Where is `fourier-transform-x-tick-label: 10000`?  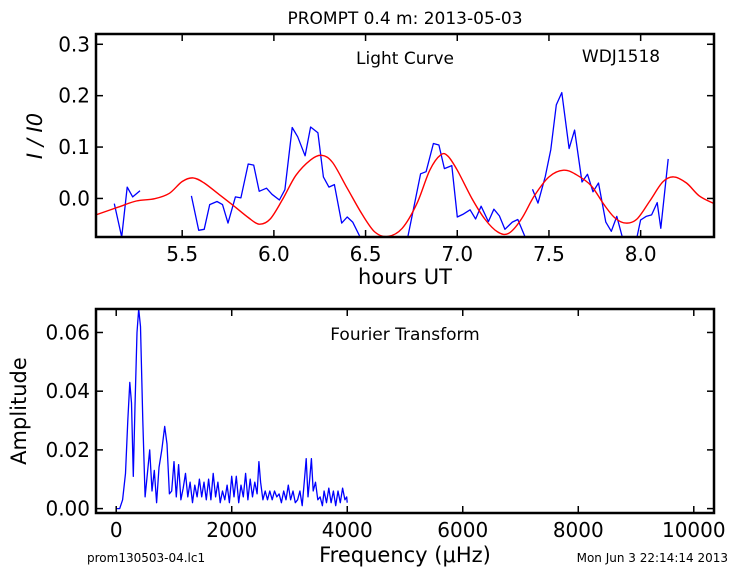 fourier-transform-x-tick-label: 10000 is located at coordinates (694, 530).